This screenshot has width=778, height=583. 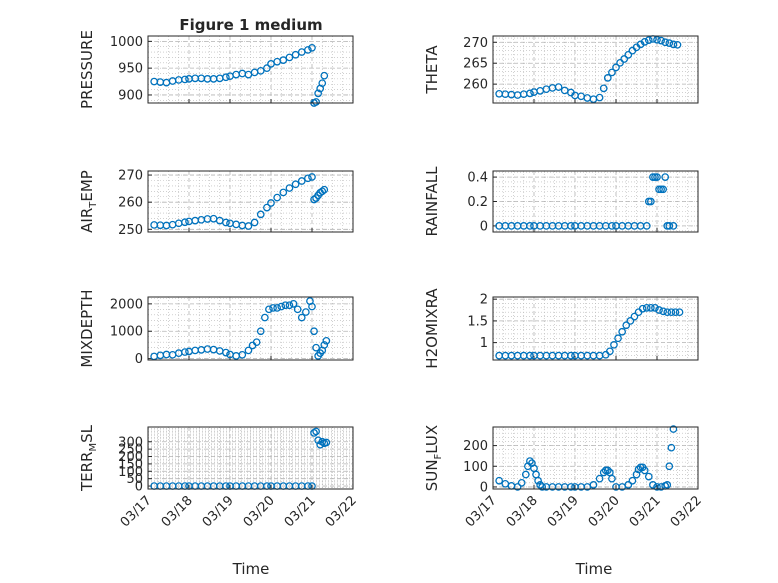 I want to click on subplot-theta: 260 265 270 THETA, so click(x=561, y=69).